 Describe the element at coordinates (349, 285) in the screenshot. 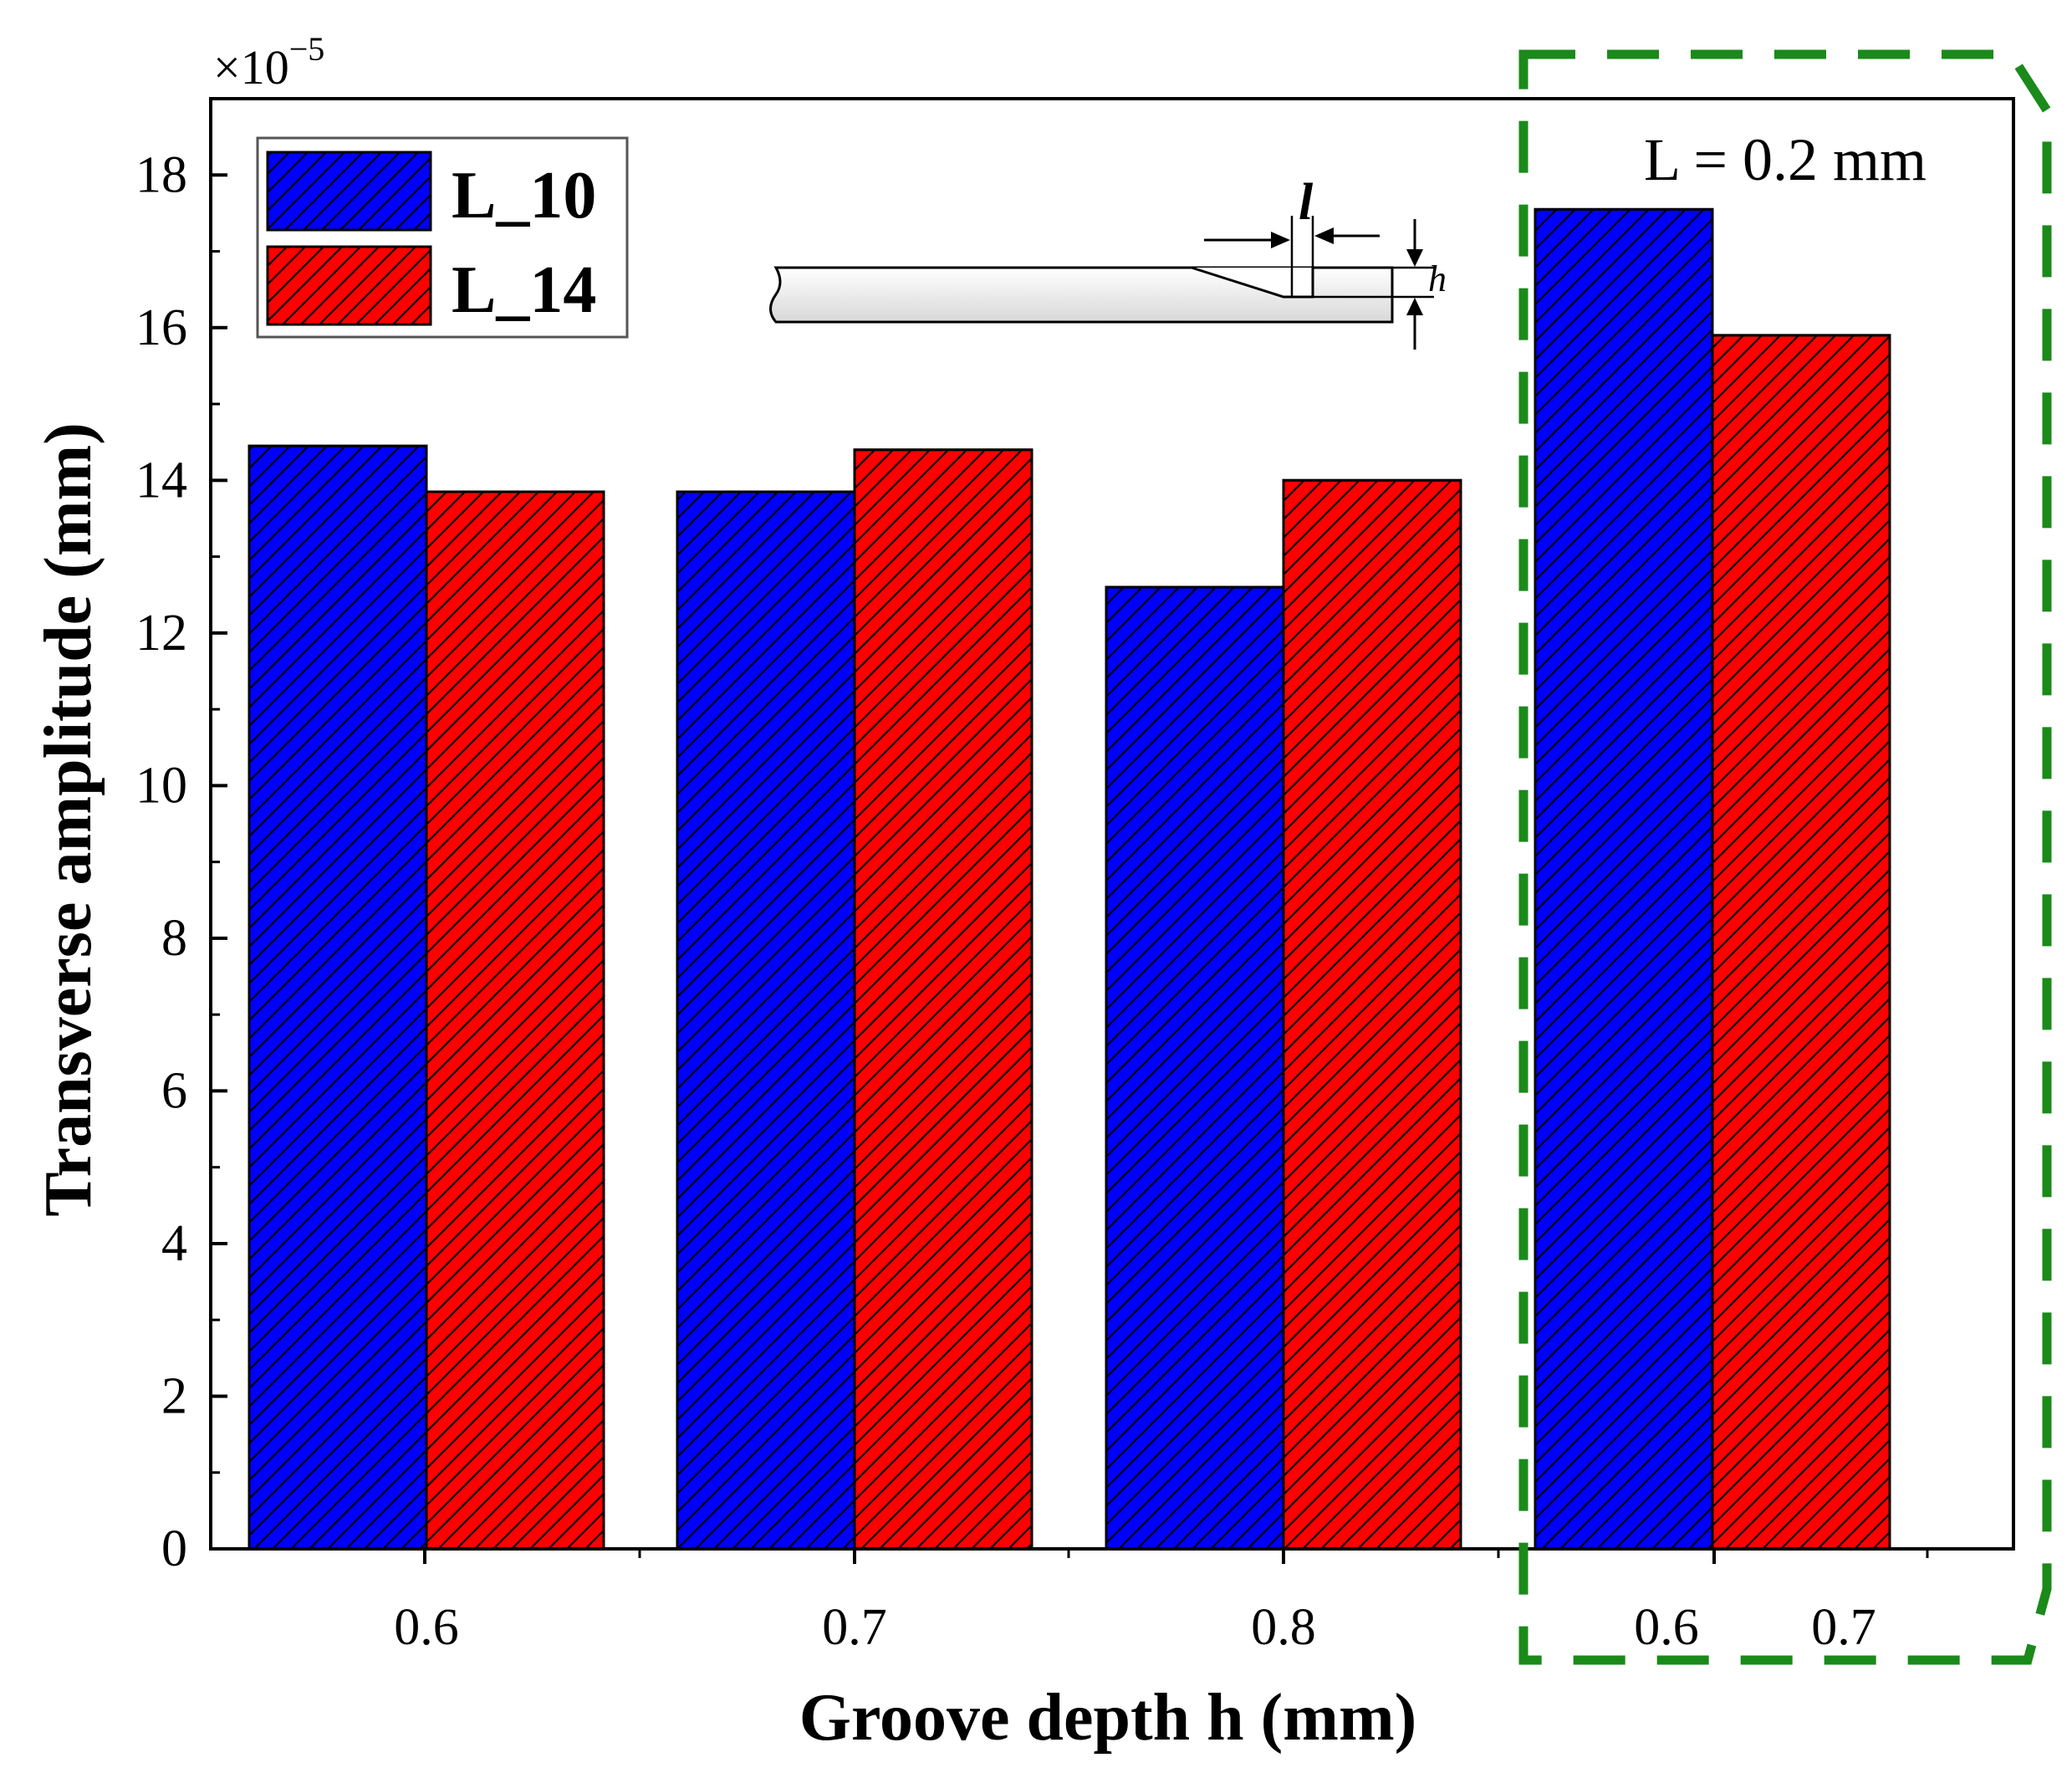

I see `legend-swatch-l14-hatch` at that location.